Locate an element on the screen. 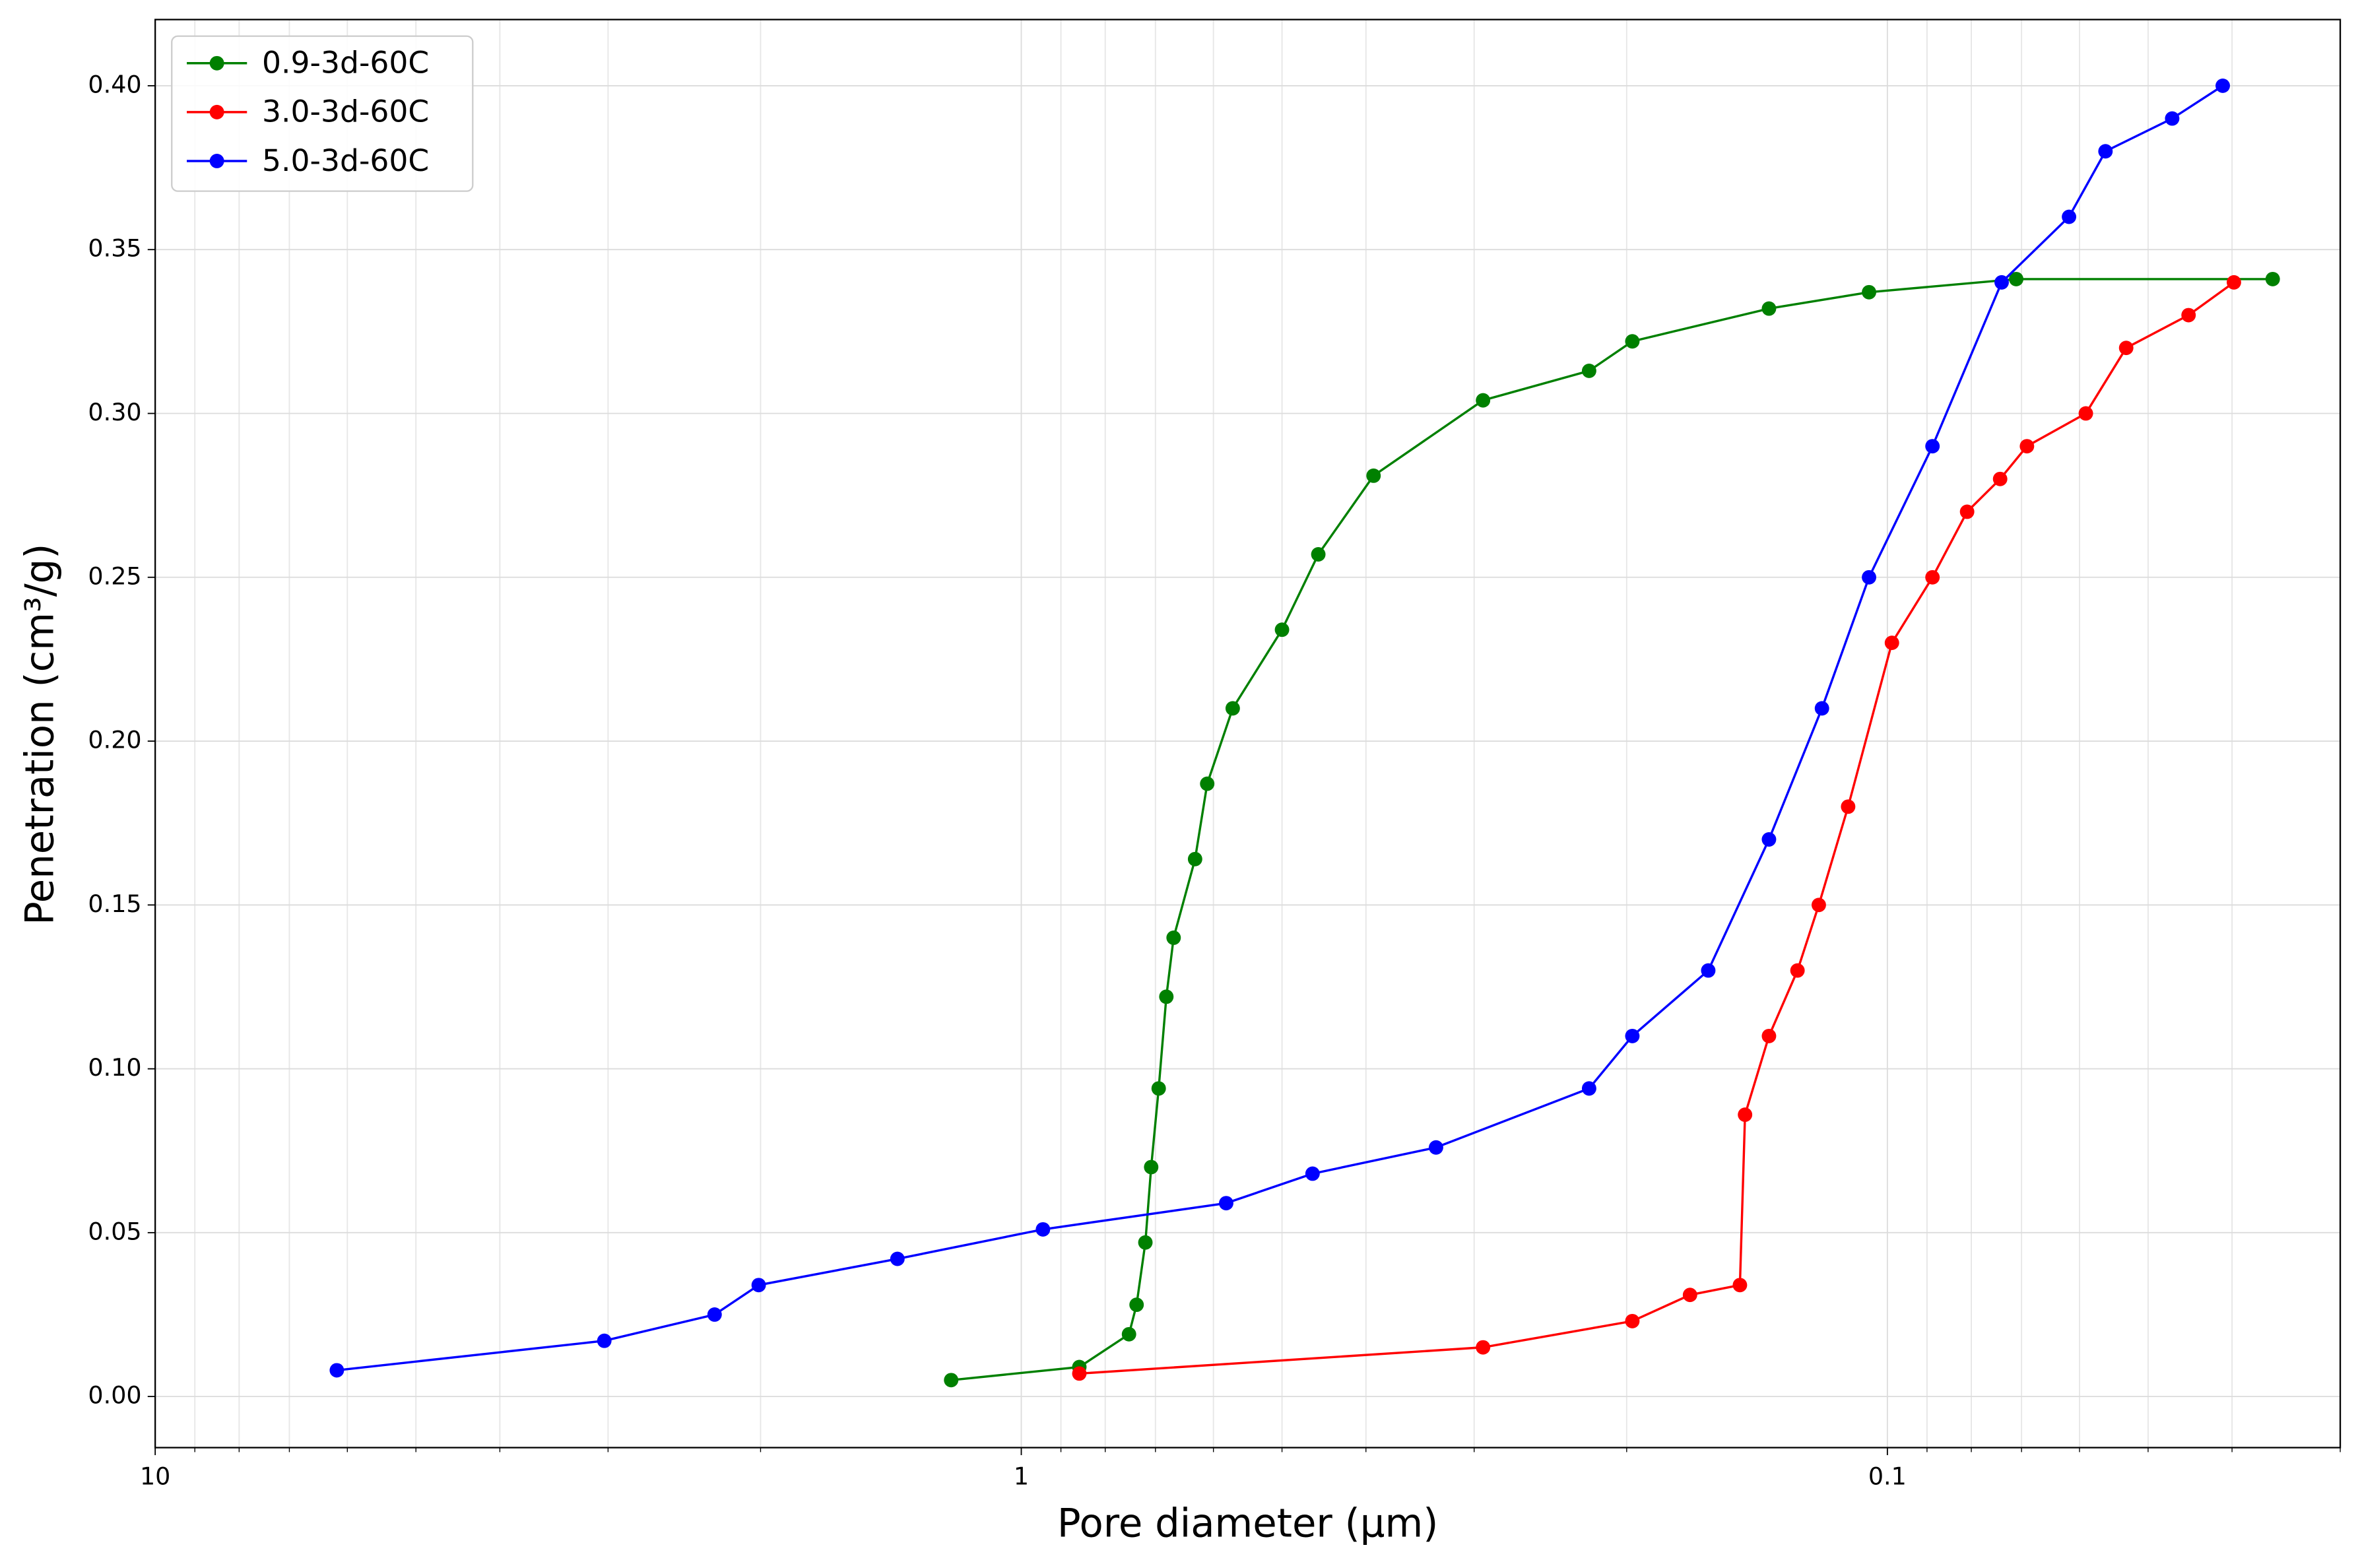 This screenshot has width=2360, height=1568. y-tick-label: 0.05 is located at coordinates (114, 1231).